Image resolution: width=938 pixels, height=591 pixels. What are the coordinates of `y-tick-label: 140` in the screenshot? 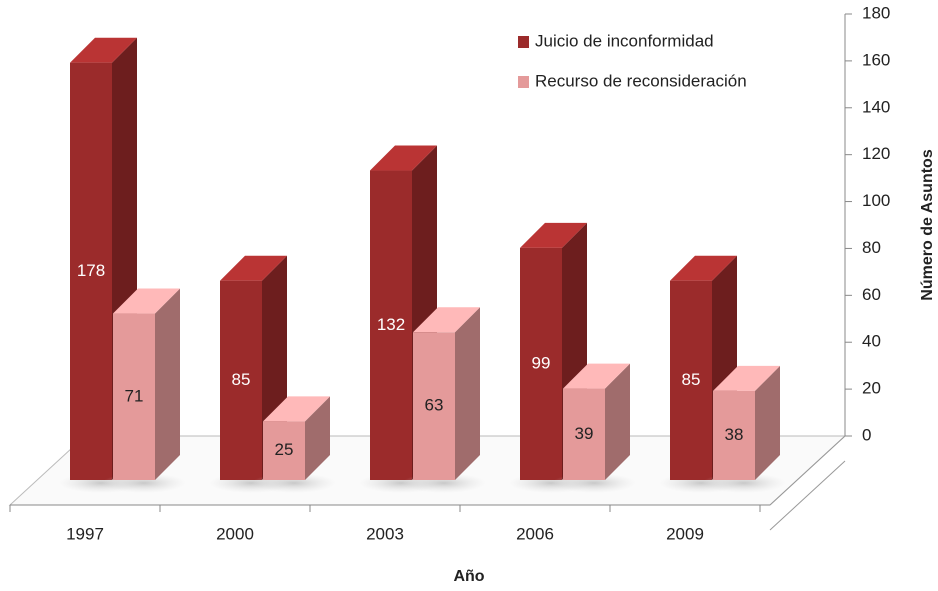 It's located at (876, 106).